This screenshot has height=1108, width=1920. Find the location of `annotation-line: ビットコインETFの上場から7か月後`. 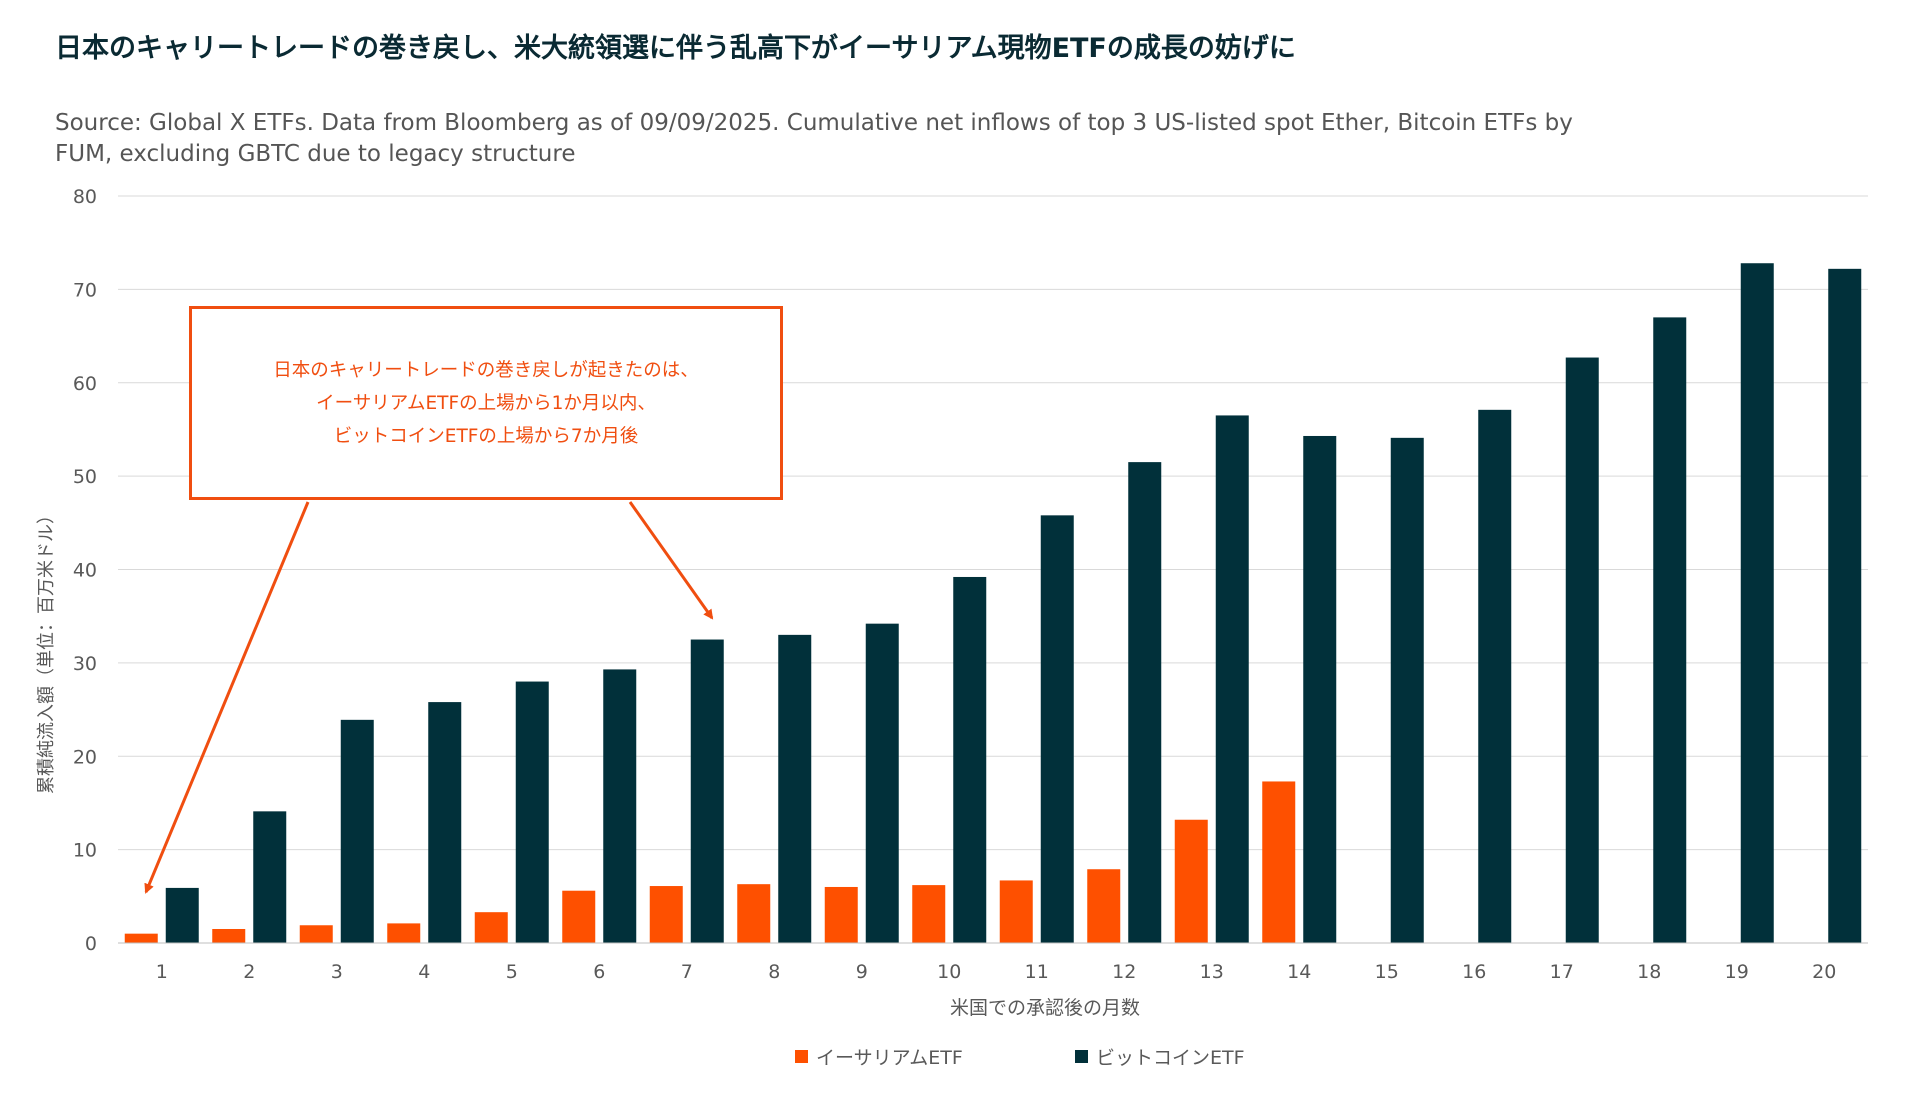

annotation-line: ビットコインETFの上場から7か月後 is located at coordinates (486, 436).